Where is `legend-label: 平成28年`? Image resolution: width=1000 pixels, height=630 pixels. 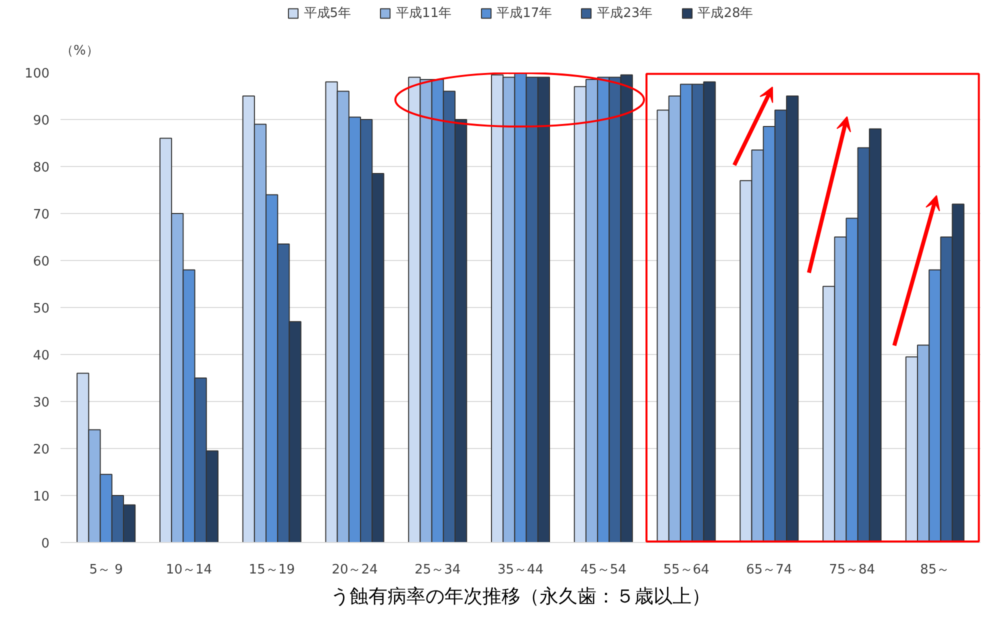
legend-label: 平成28年 is located at coordinates (726, 13).